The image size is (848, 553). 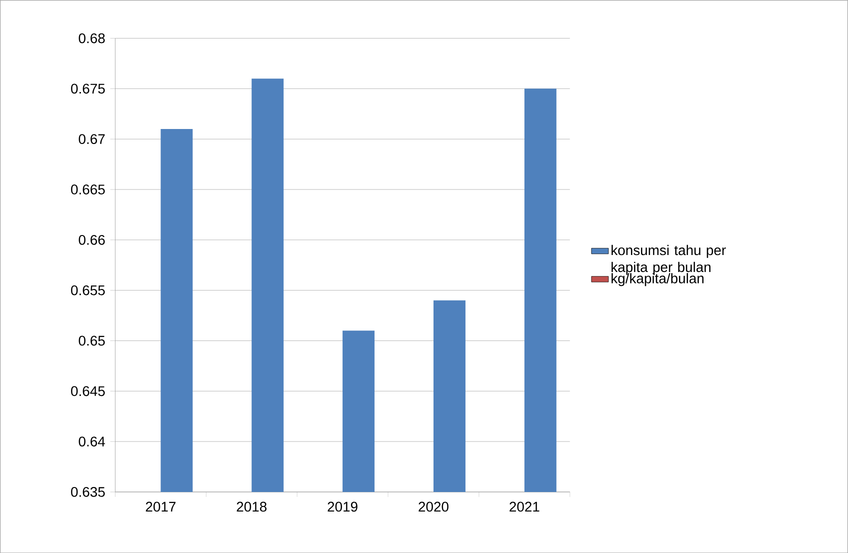 I want to click on y-tick-label: 0.68, so click(x=91, y=38).